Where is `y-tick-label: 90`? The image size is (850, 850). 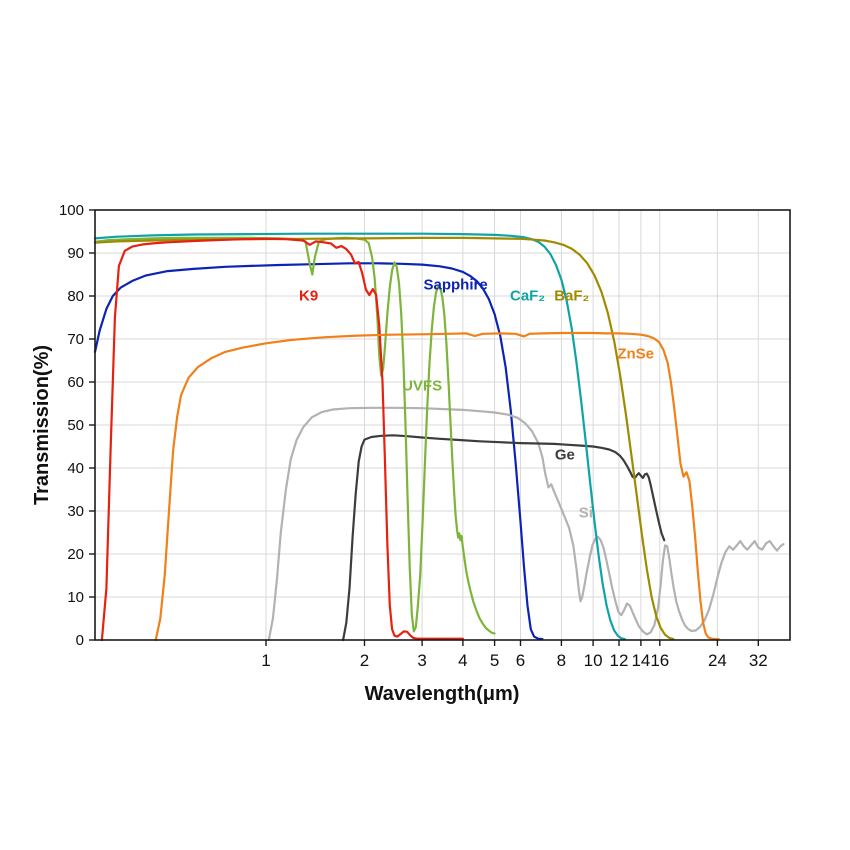 y-tick-label: 90 is located at coordinates (75, 253).